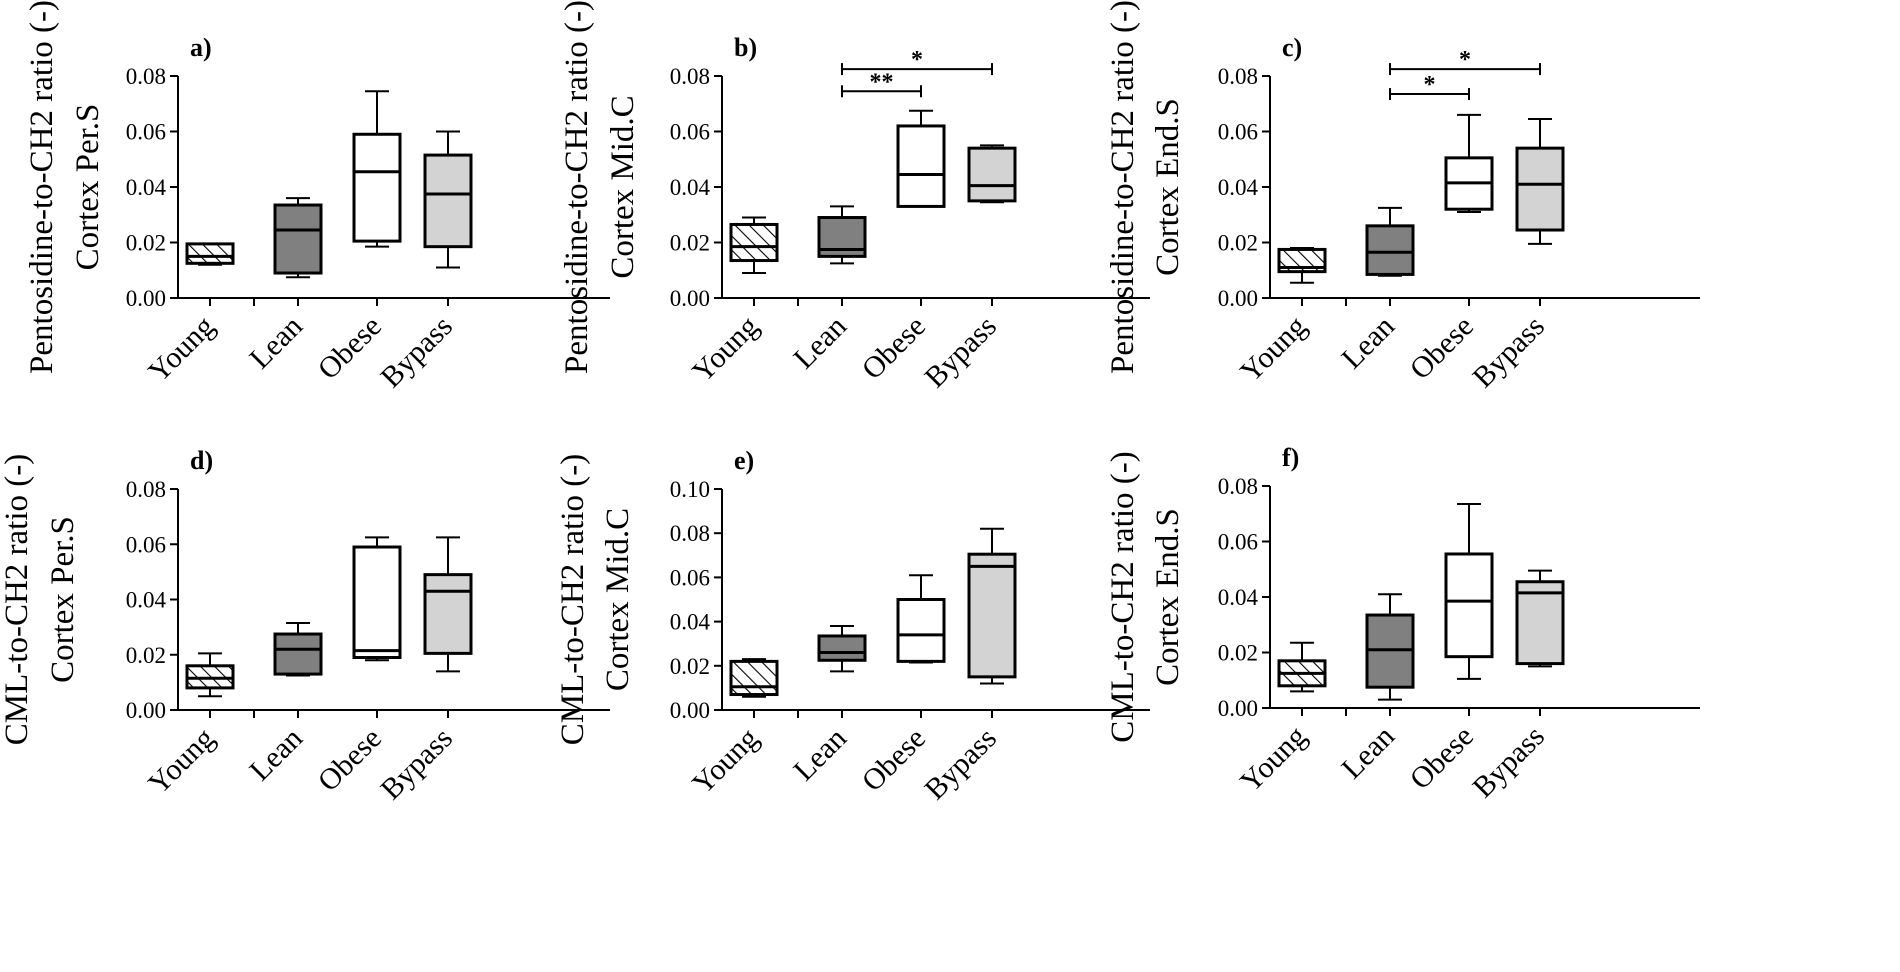 The width and height of the screenshot is (1900, 972). Describe the element at coordinates (690, 489) in the screenshot. I see `y-tick-label: 0.10` at that location.